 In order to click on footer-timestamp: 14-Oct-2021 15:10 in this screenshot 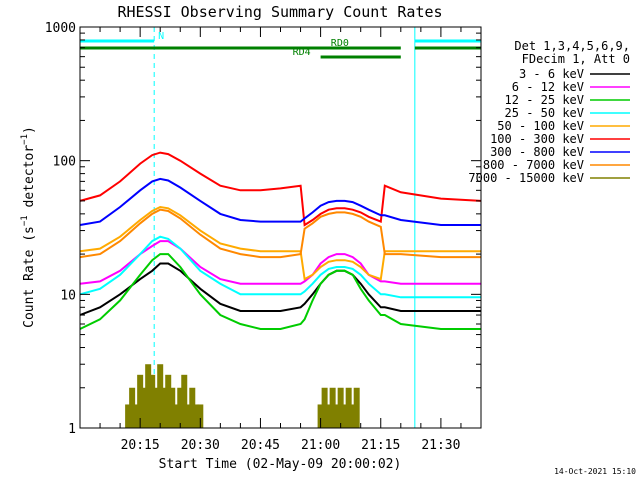, I will do `click(595, 471)`.